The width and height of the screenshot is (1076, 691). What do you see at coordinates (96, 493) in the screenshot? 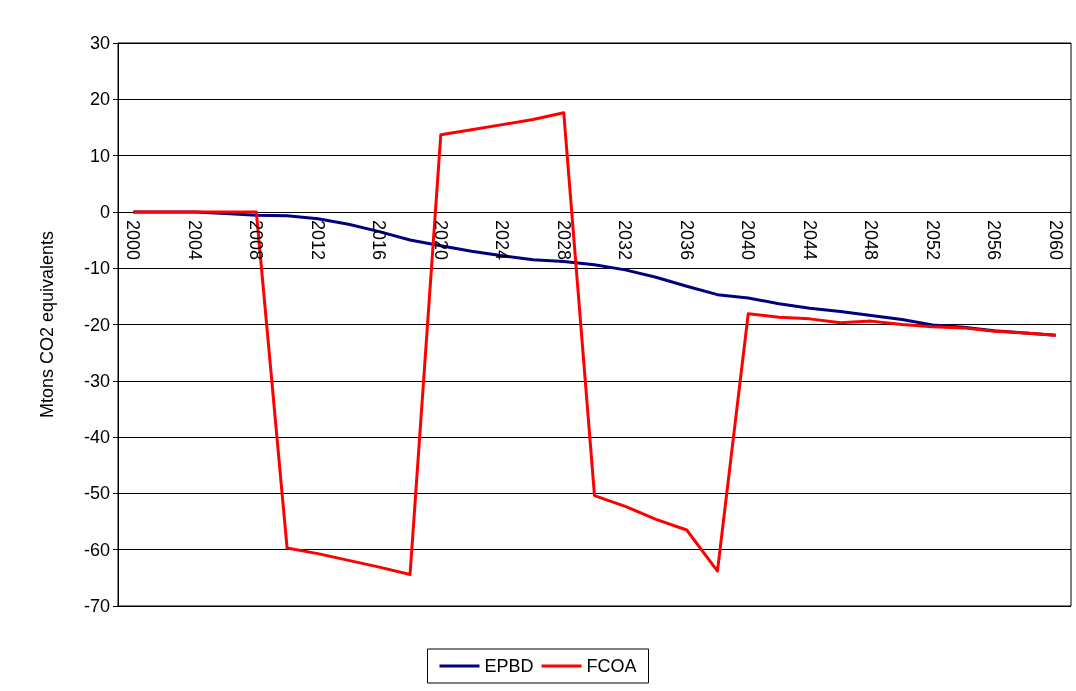
I see `y-tick-label: -50` at bounding box center [96, 493].